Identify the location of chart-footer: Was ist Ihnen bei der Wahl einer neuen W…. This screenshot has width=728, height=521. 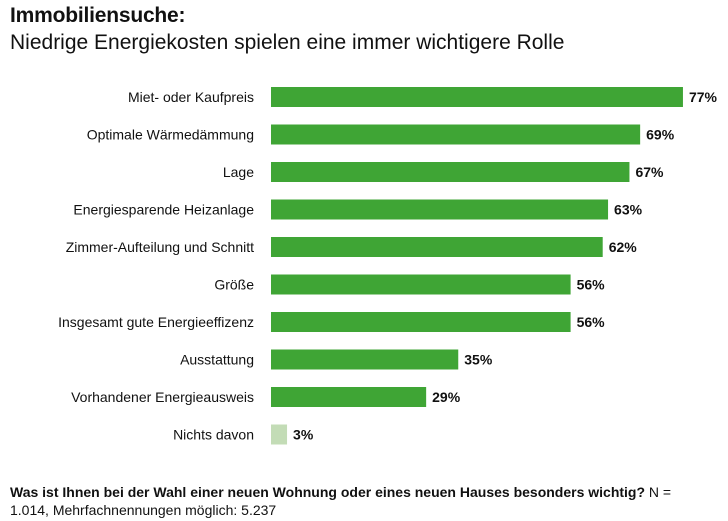
(360, 501).